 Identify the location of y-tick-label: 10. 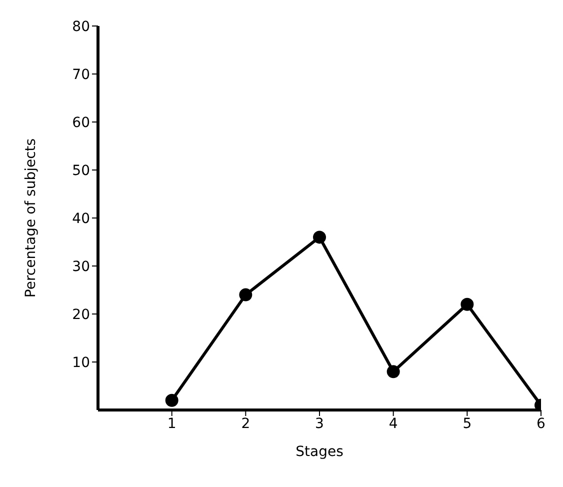
(81, 362).